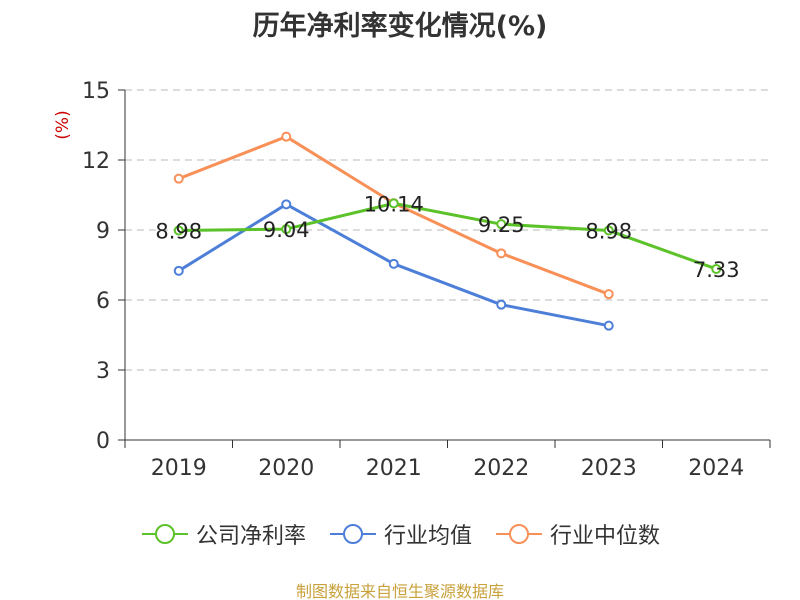 The width and height of the screenshot is (800, 600). I want to click on data-label: 10.14, so click(394, 204).